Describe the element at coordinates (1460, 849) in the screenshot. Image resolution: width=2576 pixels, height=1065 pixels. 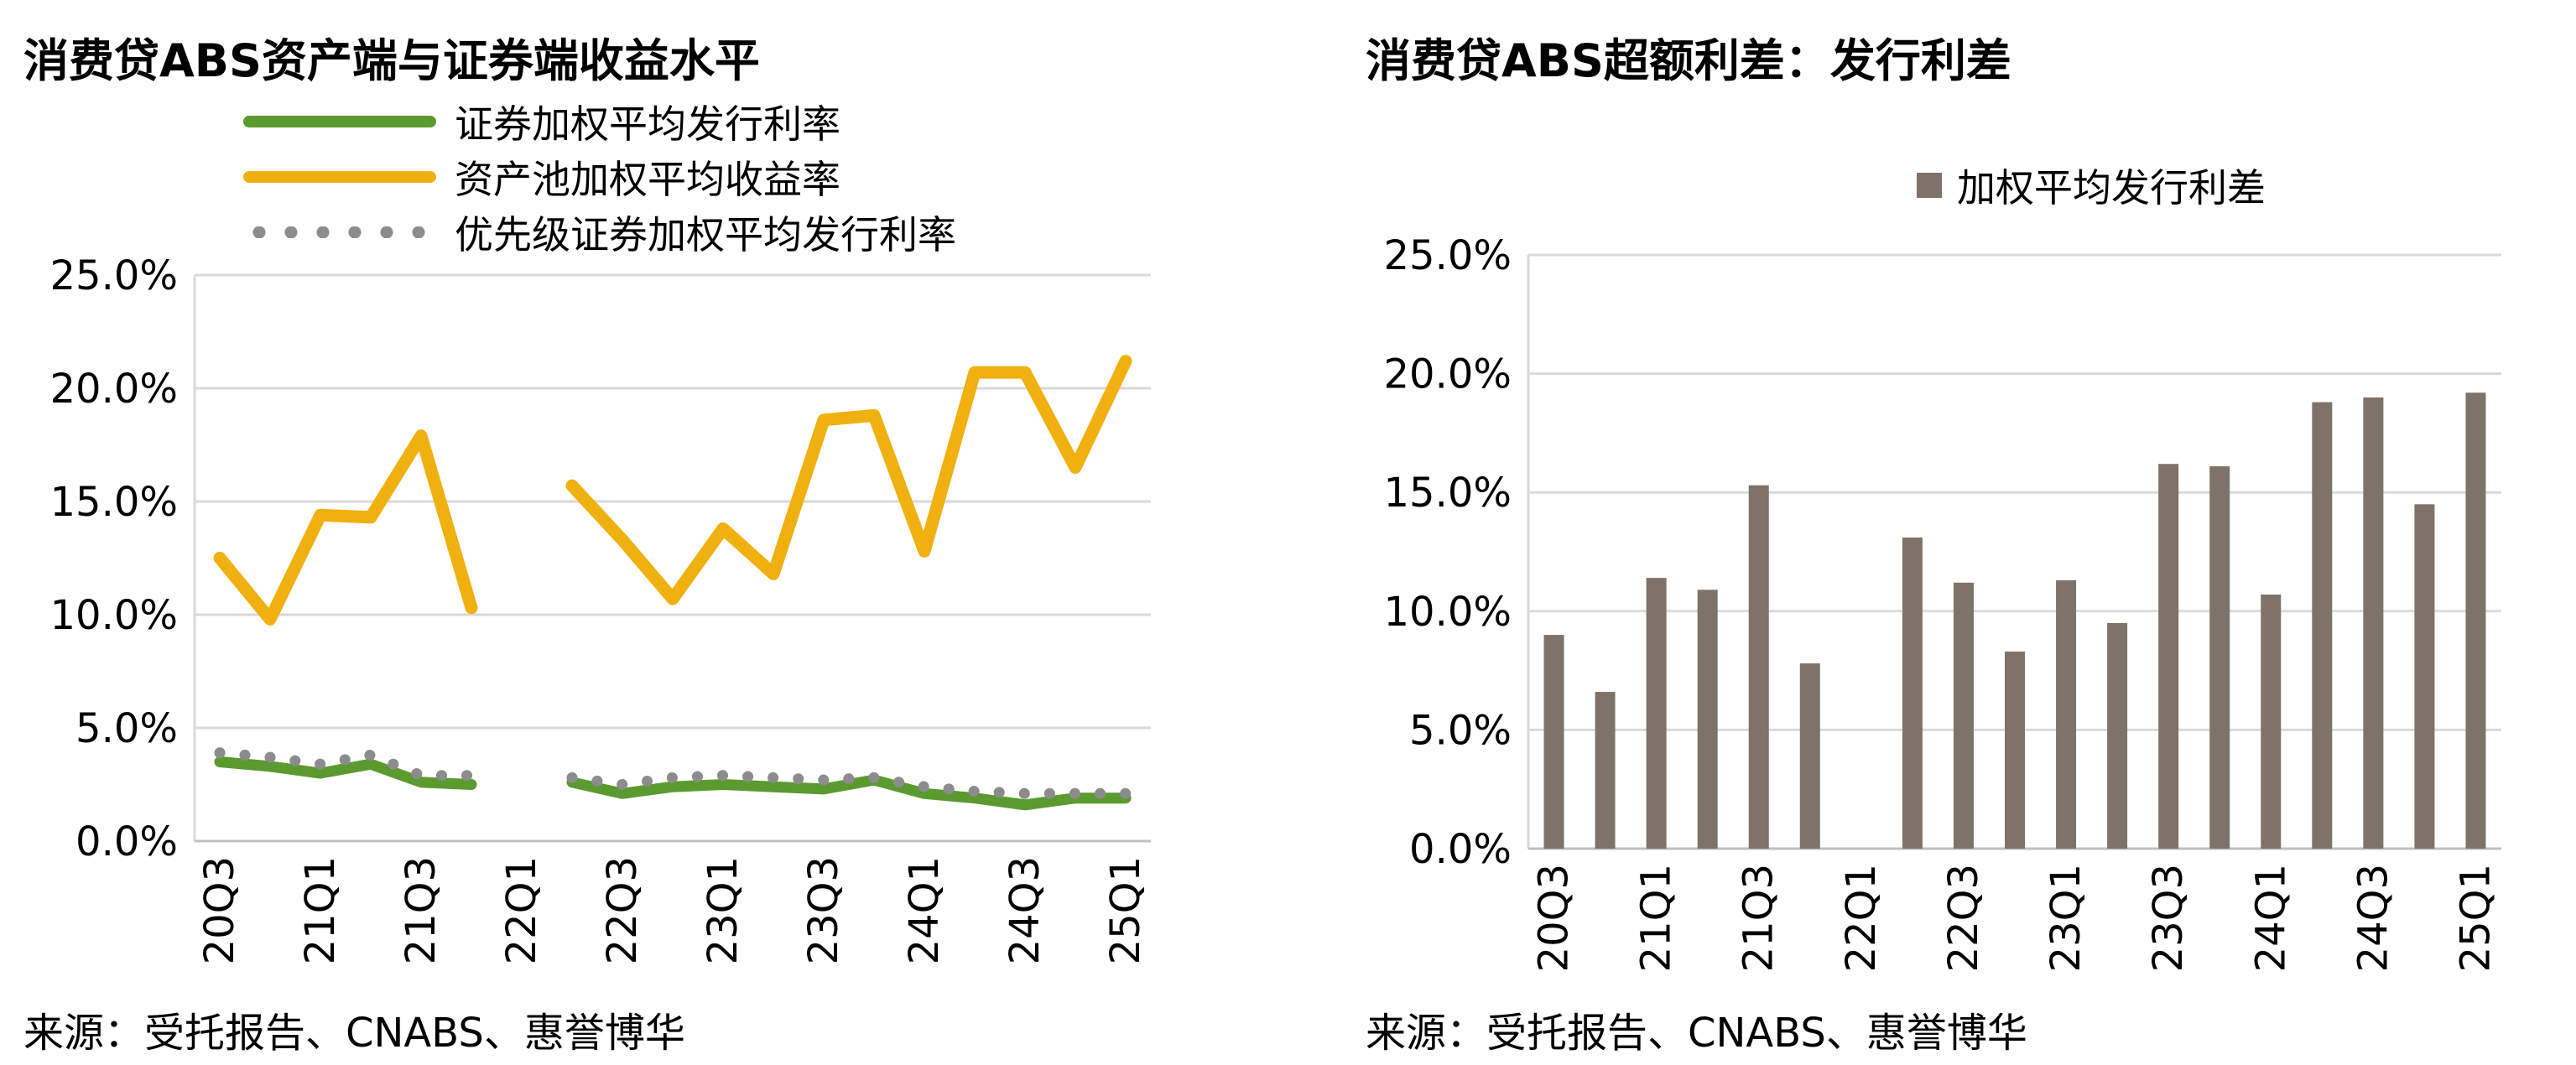
I see `right-chart-y-tick-label: 0.0%` at that location.